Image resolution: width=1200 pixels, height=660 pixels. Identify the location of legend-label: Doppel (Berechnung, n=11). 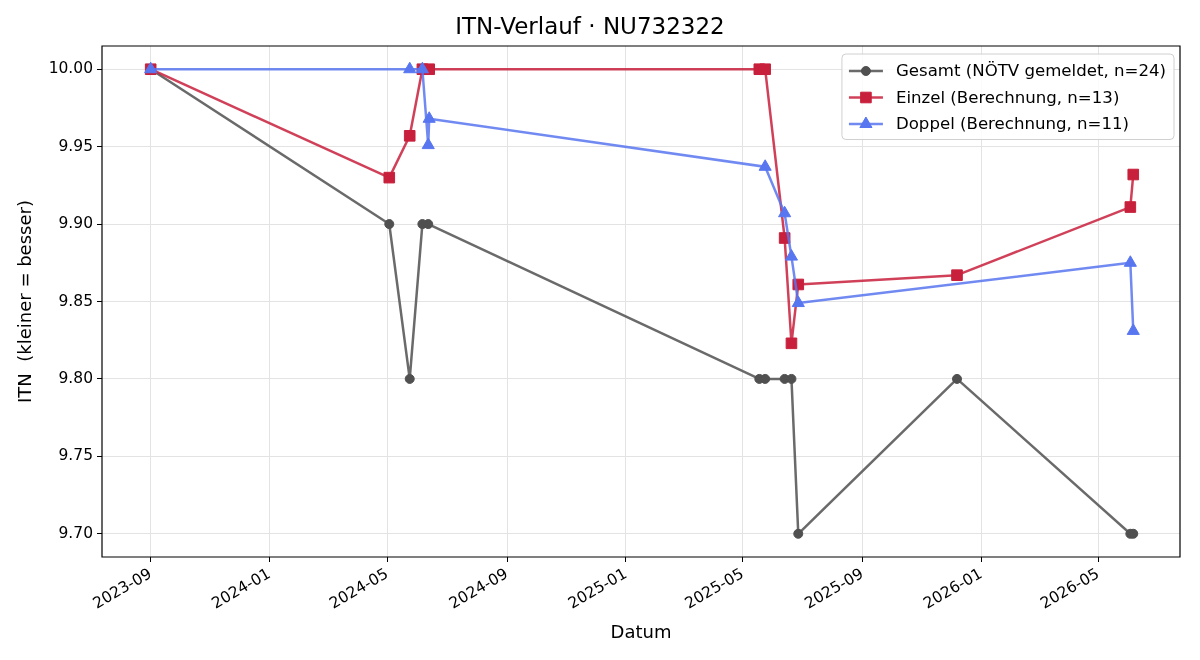
(1012, 124).